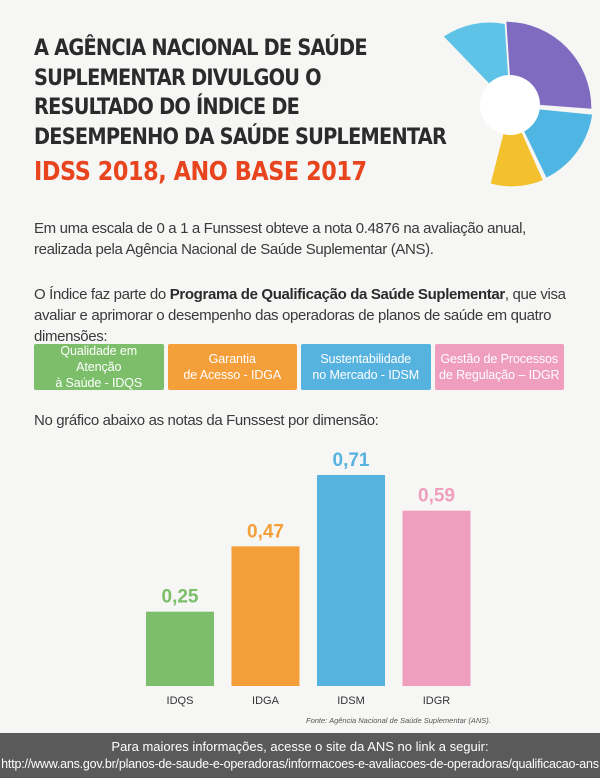  I want to click on dimension-label: à Saúde - IDQS, so click(99, 383).